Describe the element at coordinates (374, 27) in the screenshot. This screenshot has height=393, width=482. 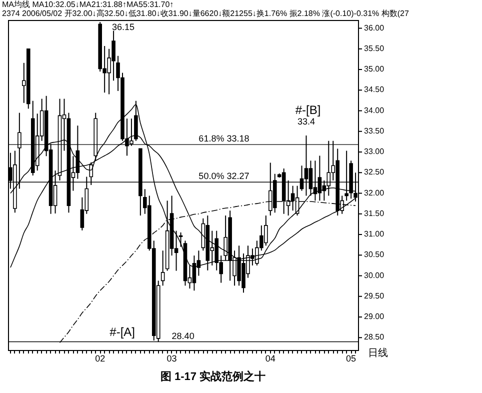
I see `y-tick-label: 36.00` at that location.